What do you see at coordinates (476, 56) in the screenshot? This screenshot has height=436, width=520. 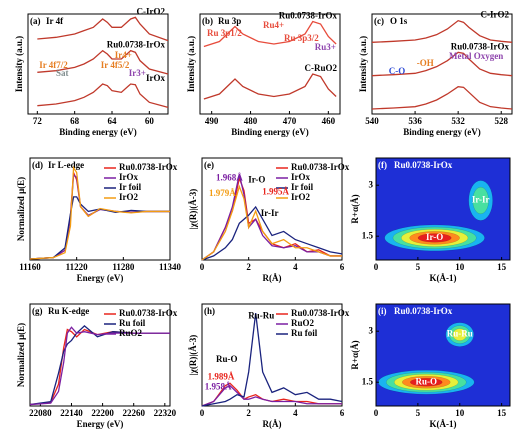 I see `annotation: Metal Oxygen` at bounding box center [476, 56].